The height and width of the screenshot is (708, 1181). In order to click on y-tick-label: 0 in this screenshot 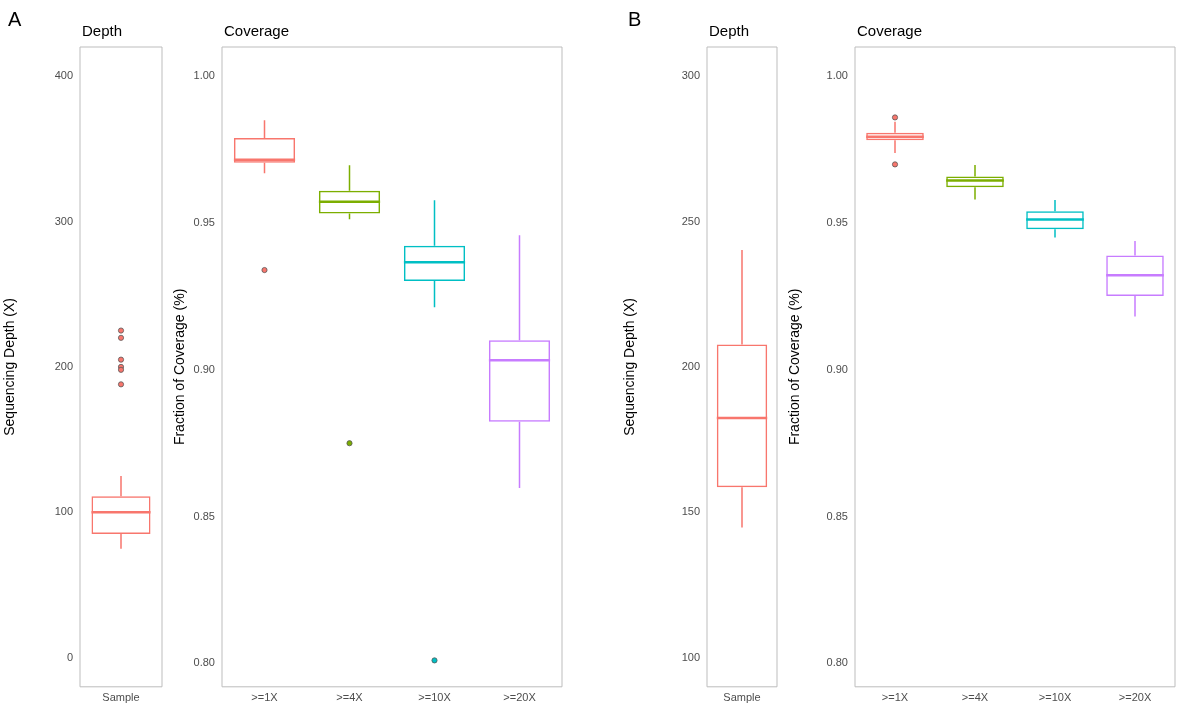, I will do `click(69, 656)`.